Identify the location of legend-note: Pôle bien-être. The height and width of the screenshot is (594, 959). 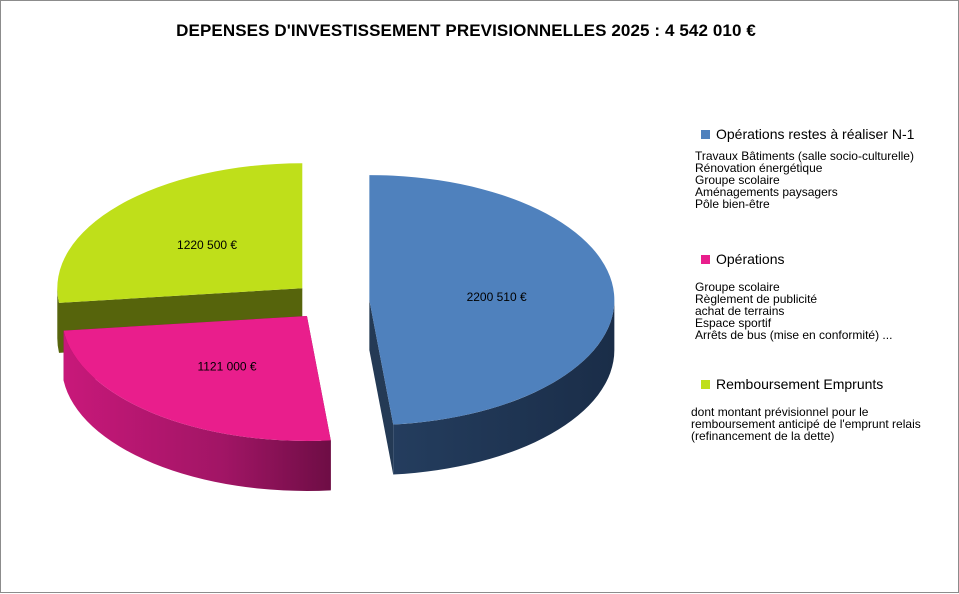
(732, 204).